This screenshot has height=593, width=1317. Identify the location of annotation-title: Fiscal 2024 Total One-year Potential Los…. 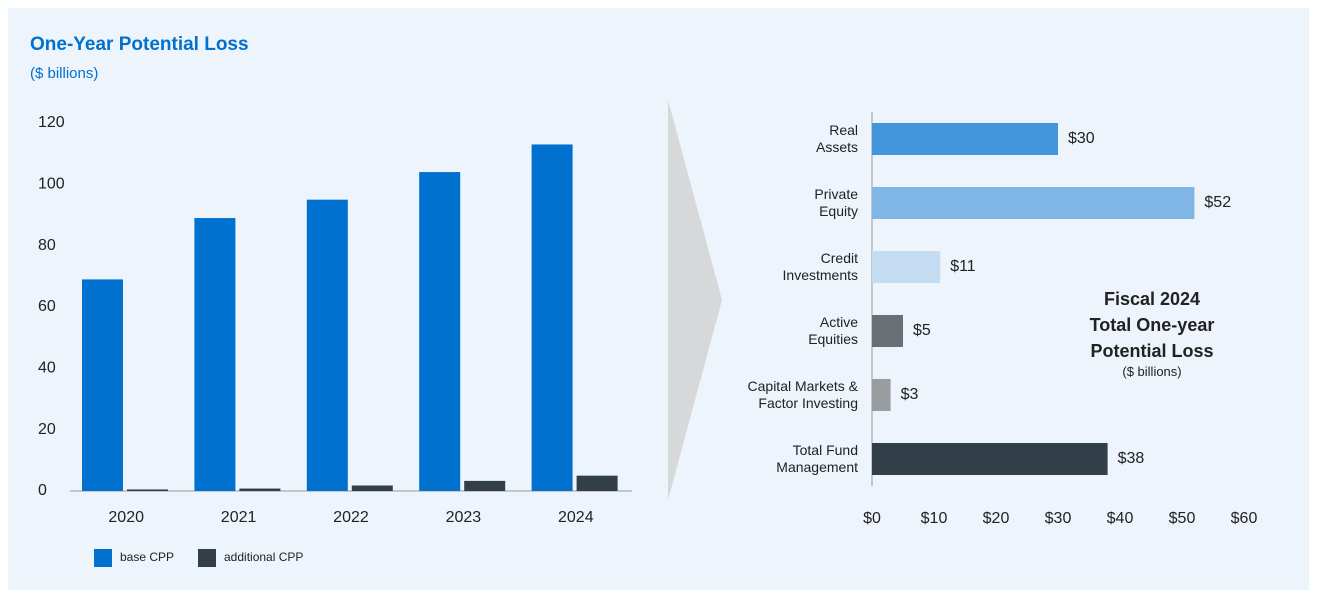
(1152, 325).